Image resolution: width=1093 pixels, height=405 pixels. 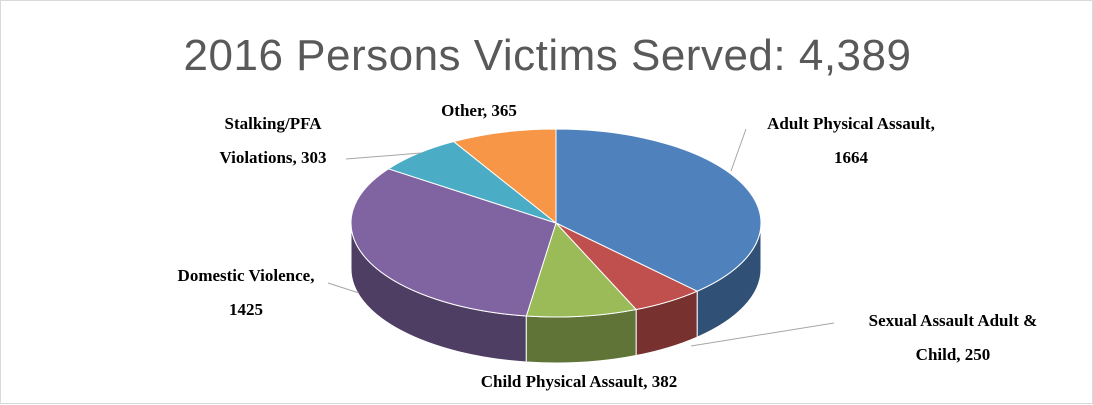 What do you see at coordinates (581, 336) in the screenshot?
I see `pie-side-child-physical-assault` at bounding box center [581, 336].